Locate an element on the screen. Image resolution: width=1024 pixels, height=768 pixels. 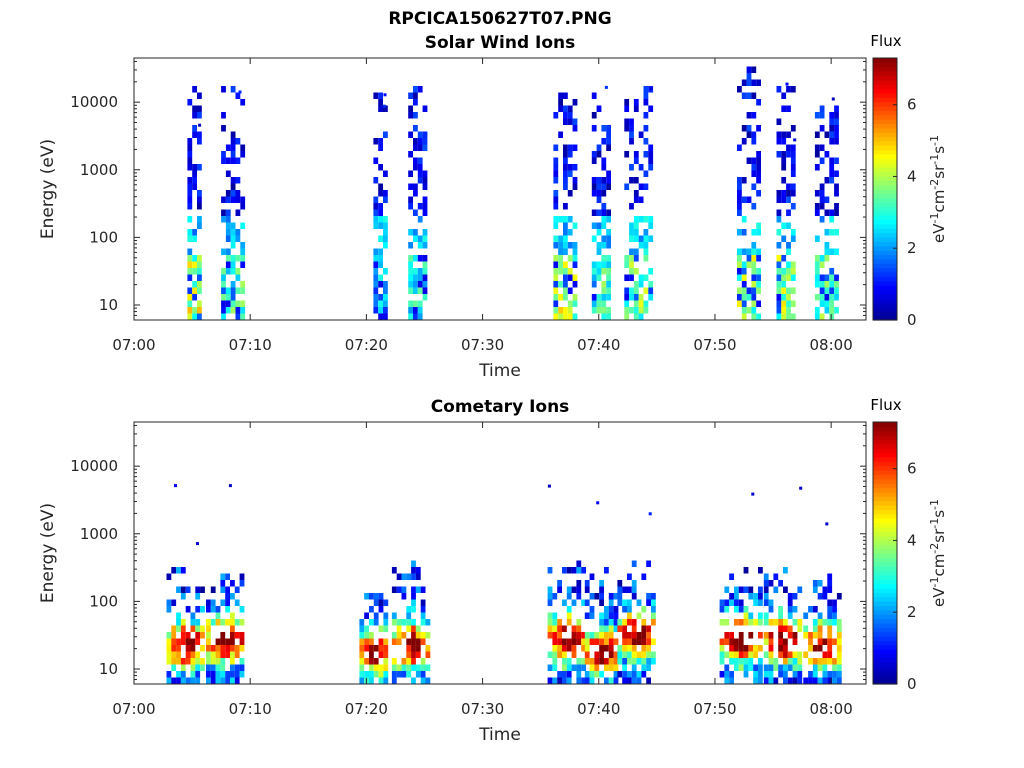
colorbar-tick-label: 4 is located at coordinates (912, 540).